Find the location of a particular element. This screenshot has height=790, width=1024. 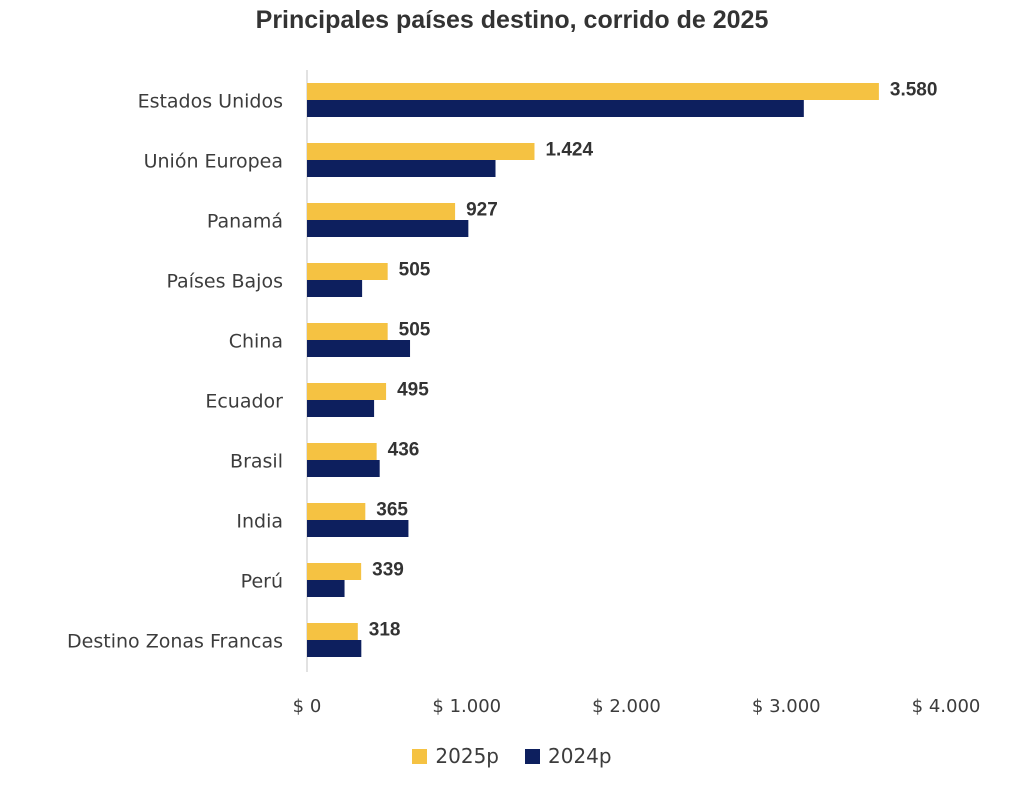

data-label-2025p-paises-bajos: 505 is located at coordinates (415, 270).